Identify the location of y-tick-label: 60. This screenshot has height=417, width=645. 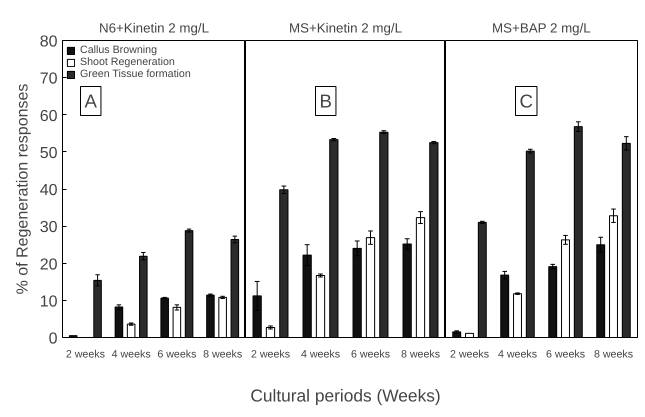
(49, 116).